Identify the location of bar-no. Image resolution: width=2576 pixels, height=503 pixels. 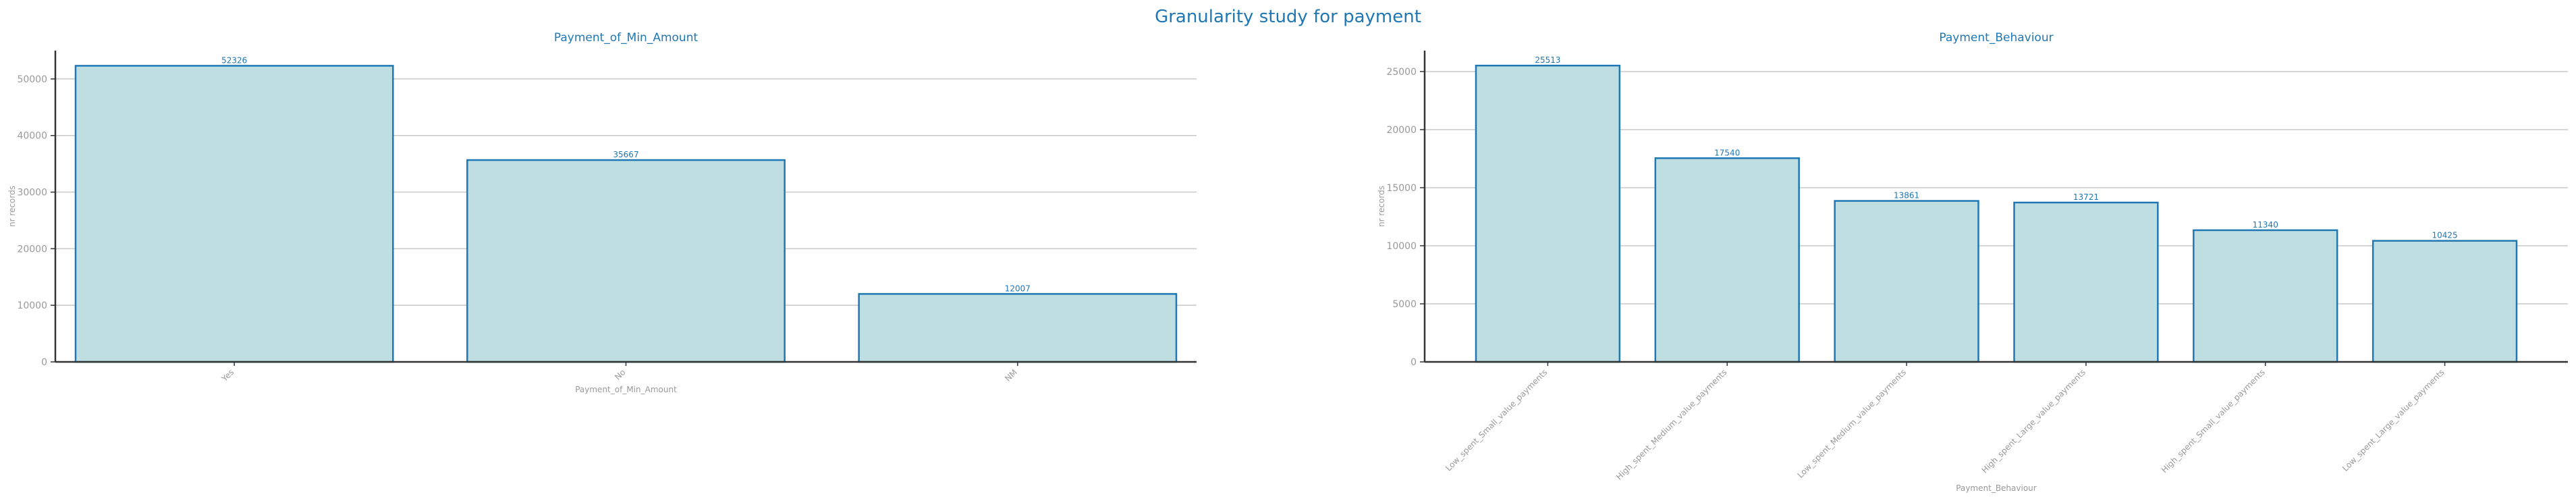
(626, 261).